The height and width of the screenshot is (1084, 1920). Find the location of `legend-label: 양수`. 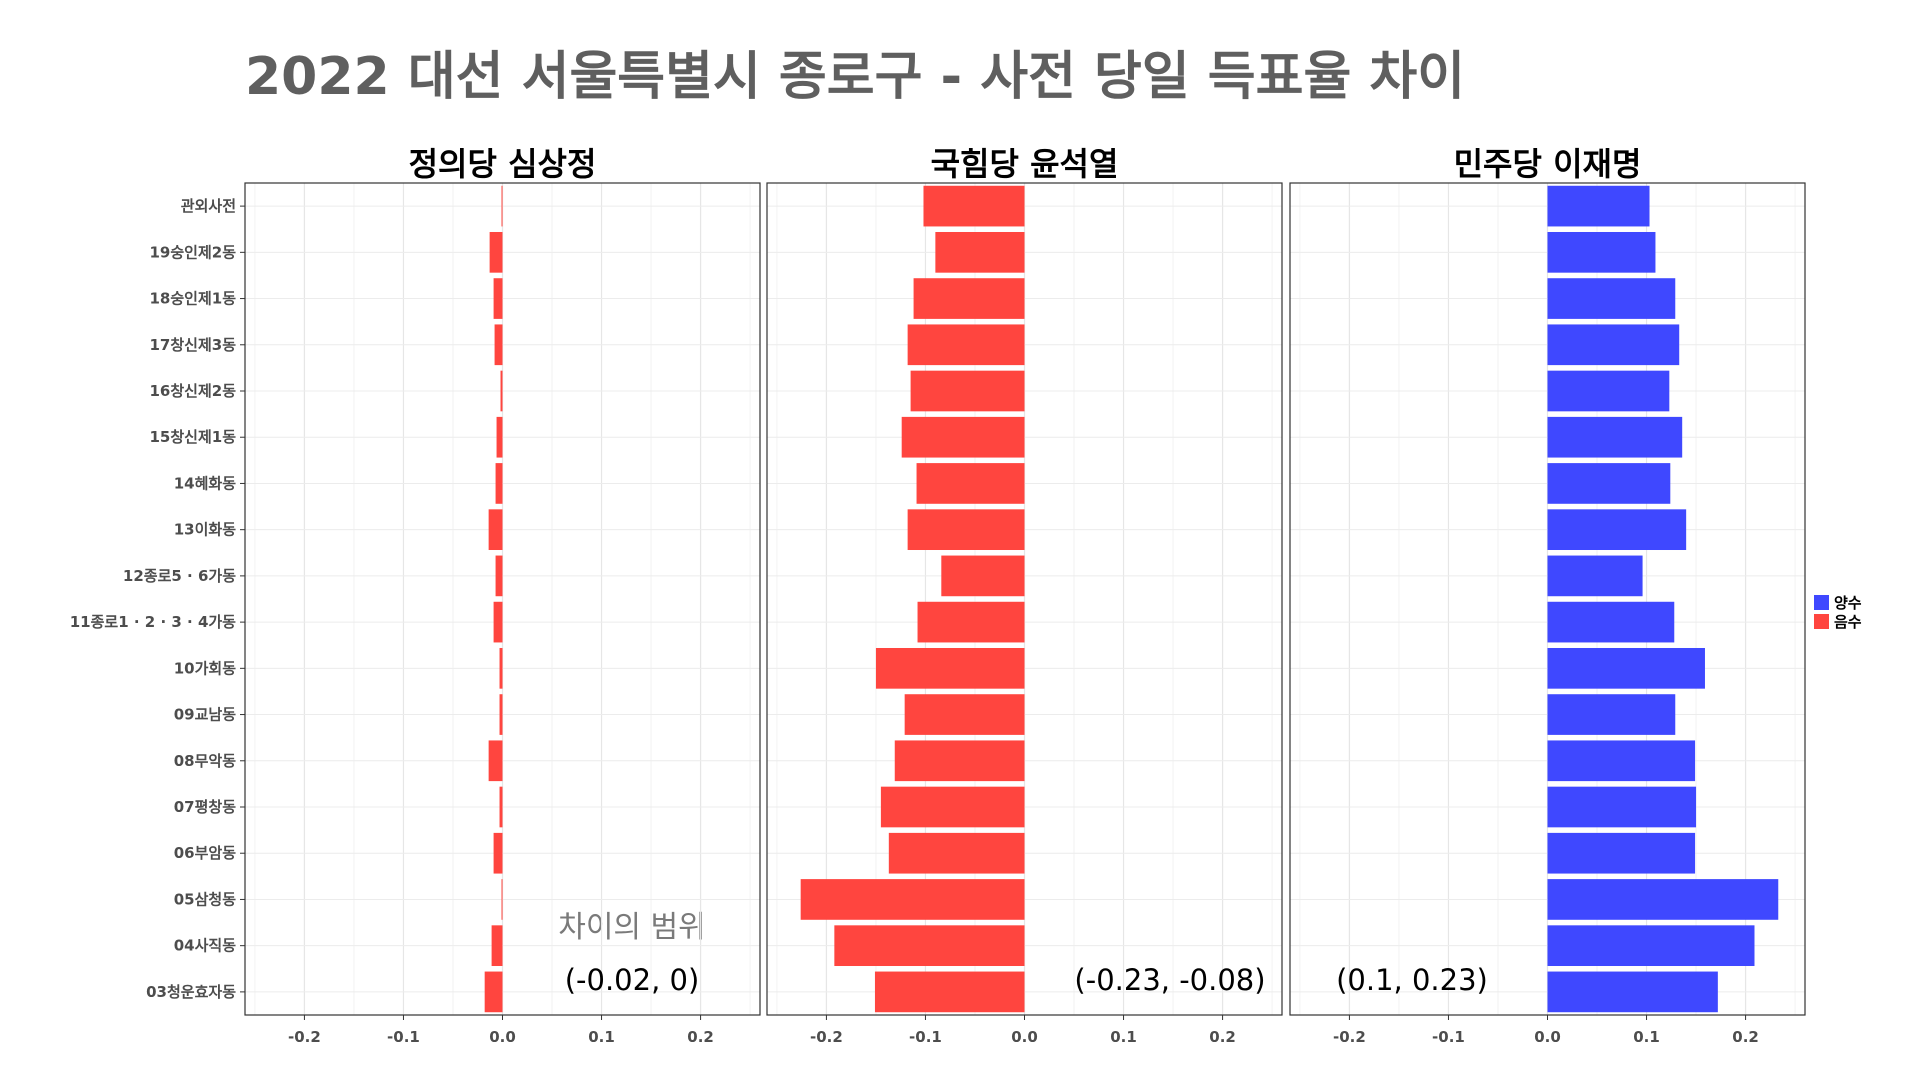

legend-label: 양수 is located at coordinates (1848, 603).